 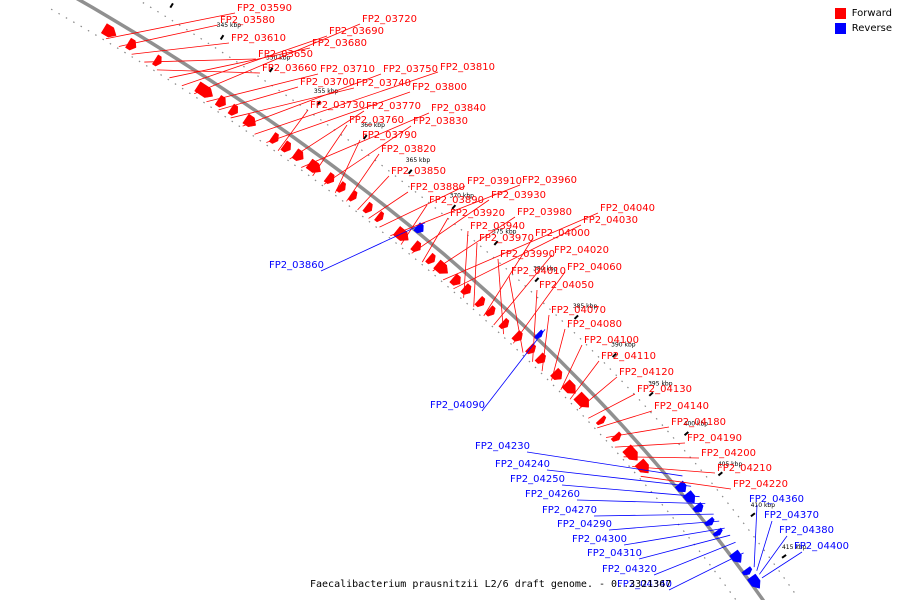 I want to click on forward-gene-label: FP2_03970, so click(x=506, y=238).